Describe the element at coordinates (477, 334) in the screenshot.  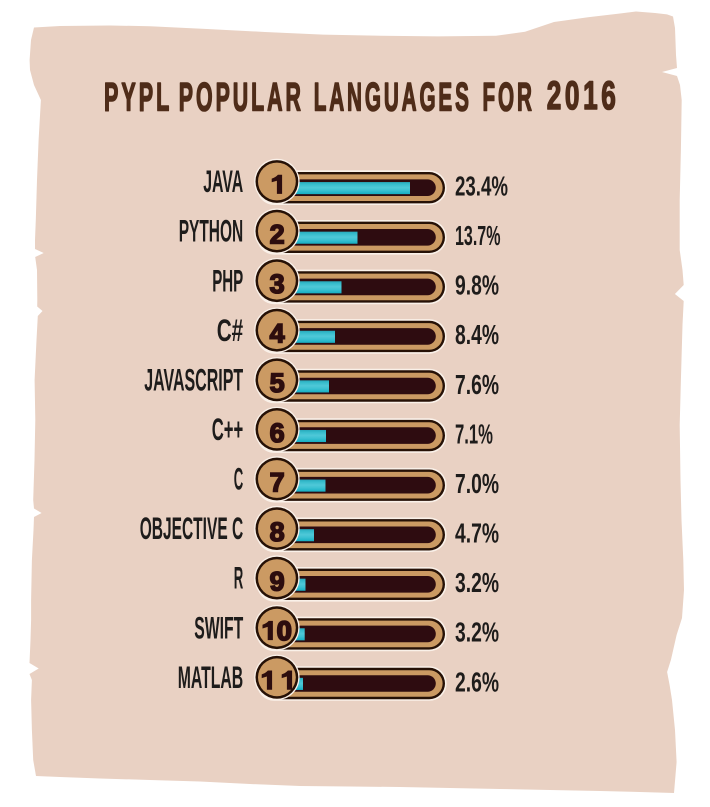
I see `svg-text: 8.4%` at that location.